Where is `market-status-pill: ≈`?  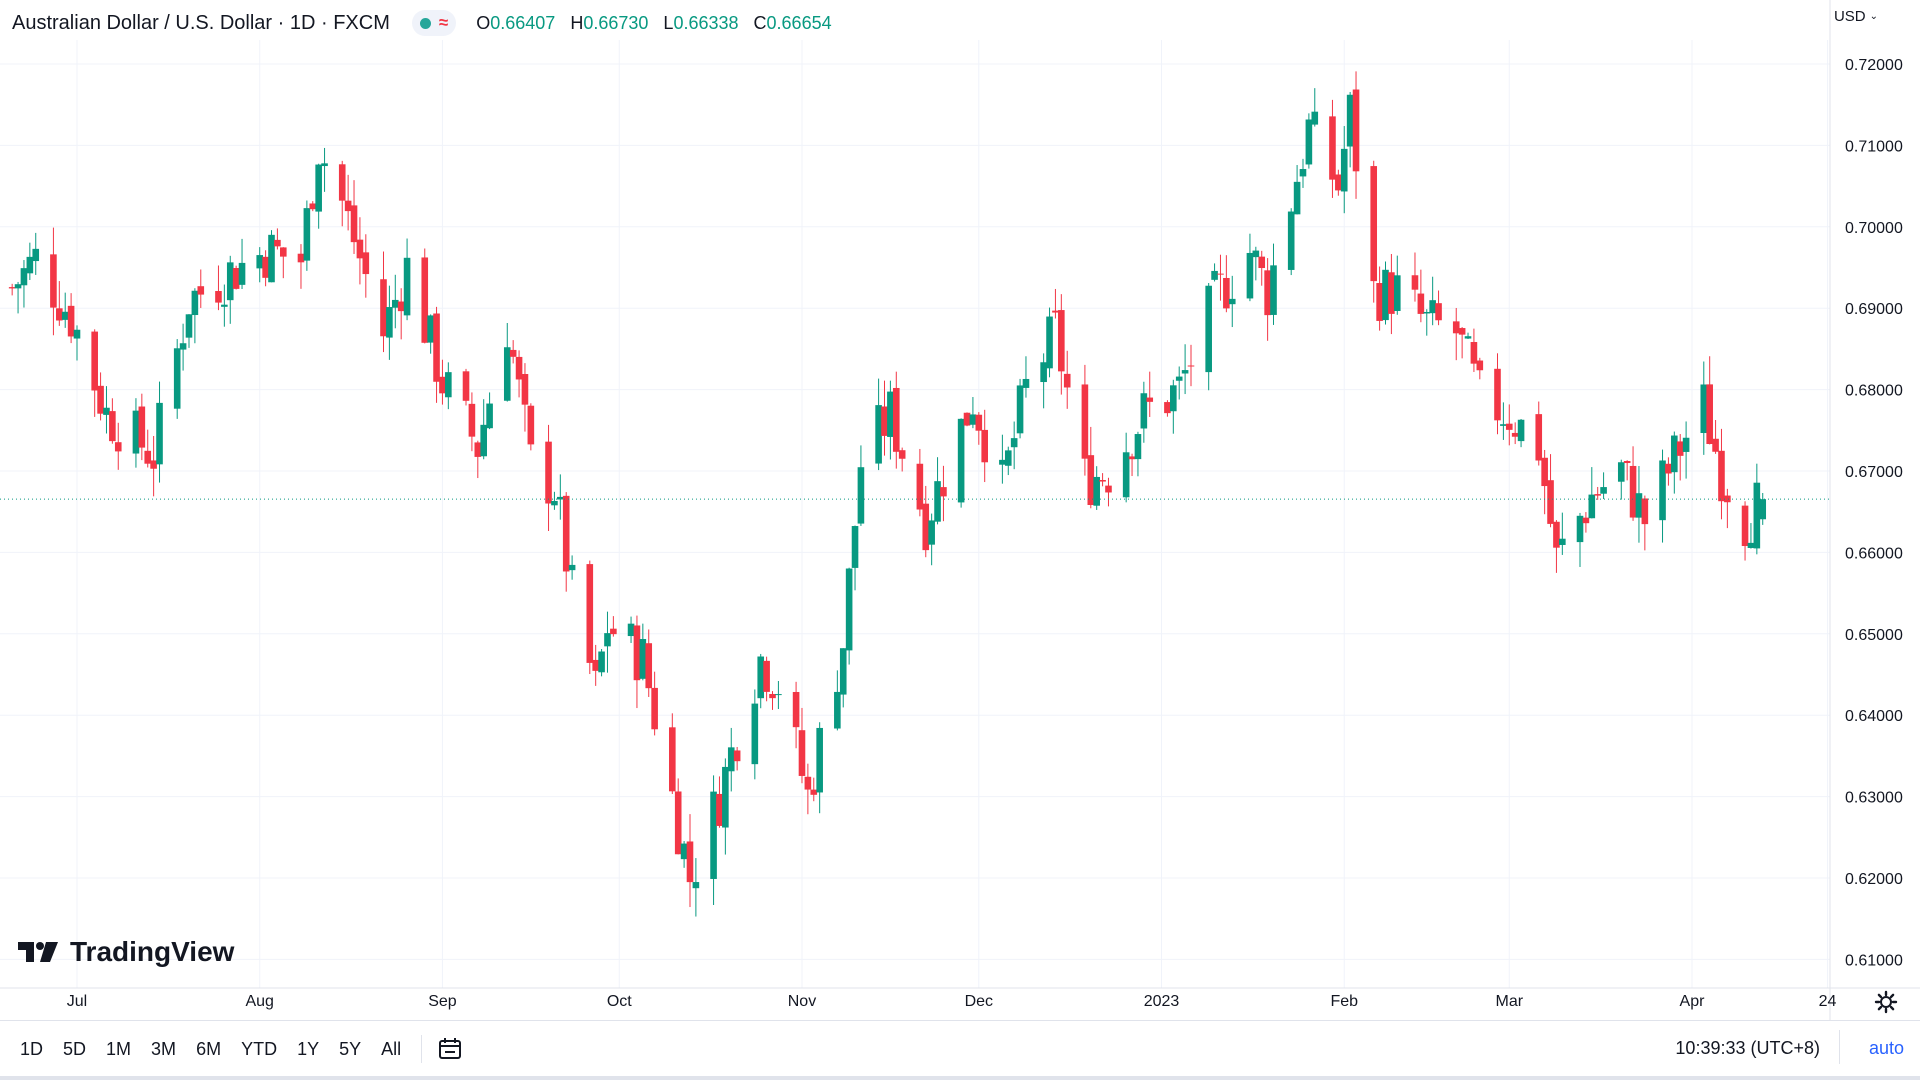
market-status-pill: ≈ is located at coordinates (434, 23).